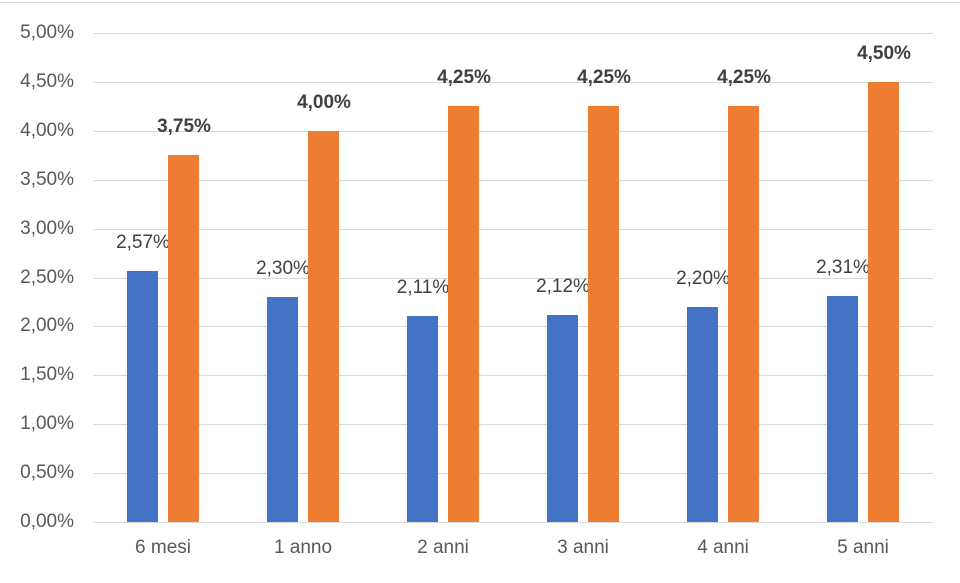  What do you see at coordinates (303, 547) in the screenshot?
I see `x-axis-category-label: 1 anno` at bounding box center [303, 547].